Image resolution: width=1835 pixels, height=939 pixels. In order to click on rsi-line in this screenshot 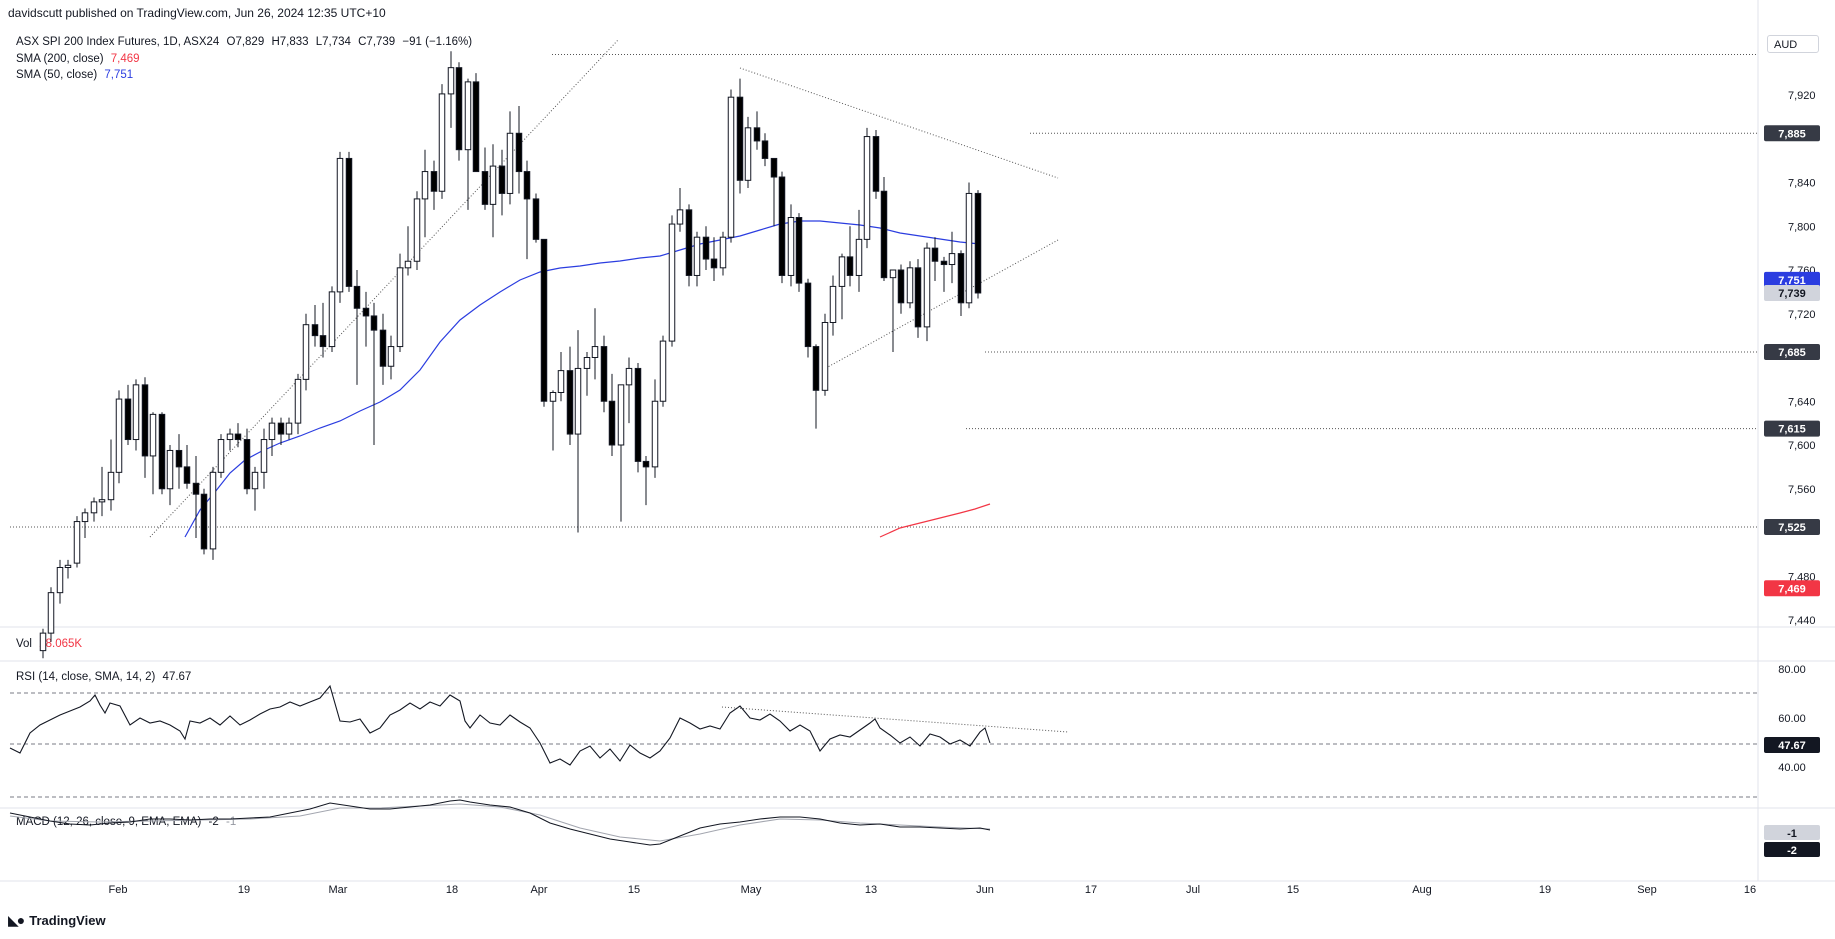, I will do `click(500, 725)`.